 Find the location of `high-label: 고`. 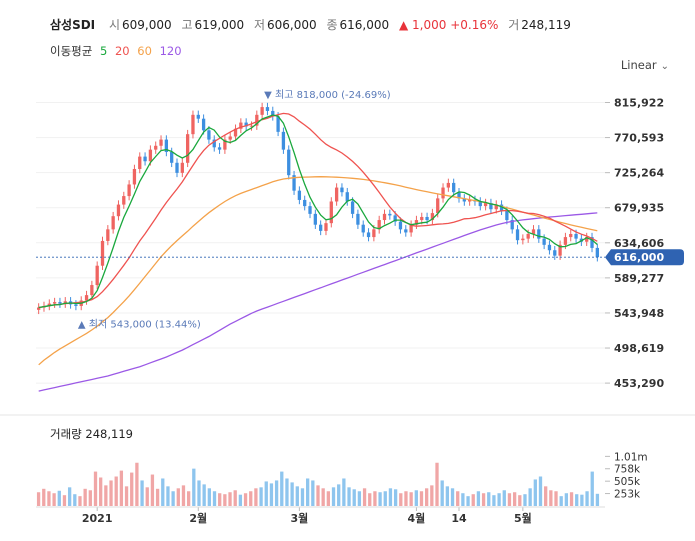

high-label: 고 is located at coordinates (187, 25).